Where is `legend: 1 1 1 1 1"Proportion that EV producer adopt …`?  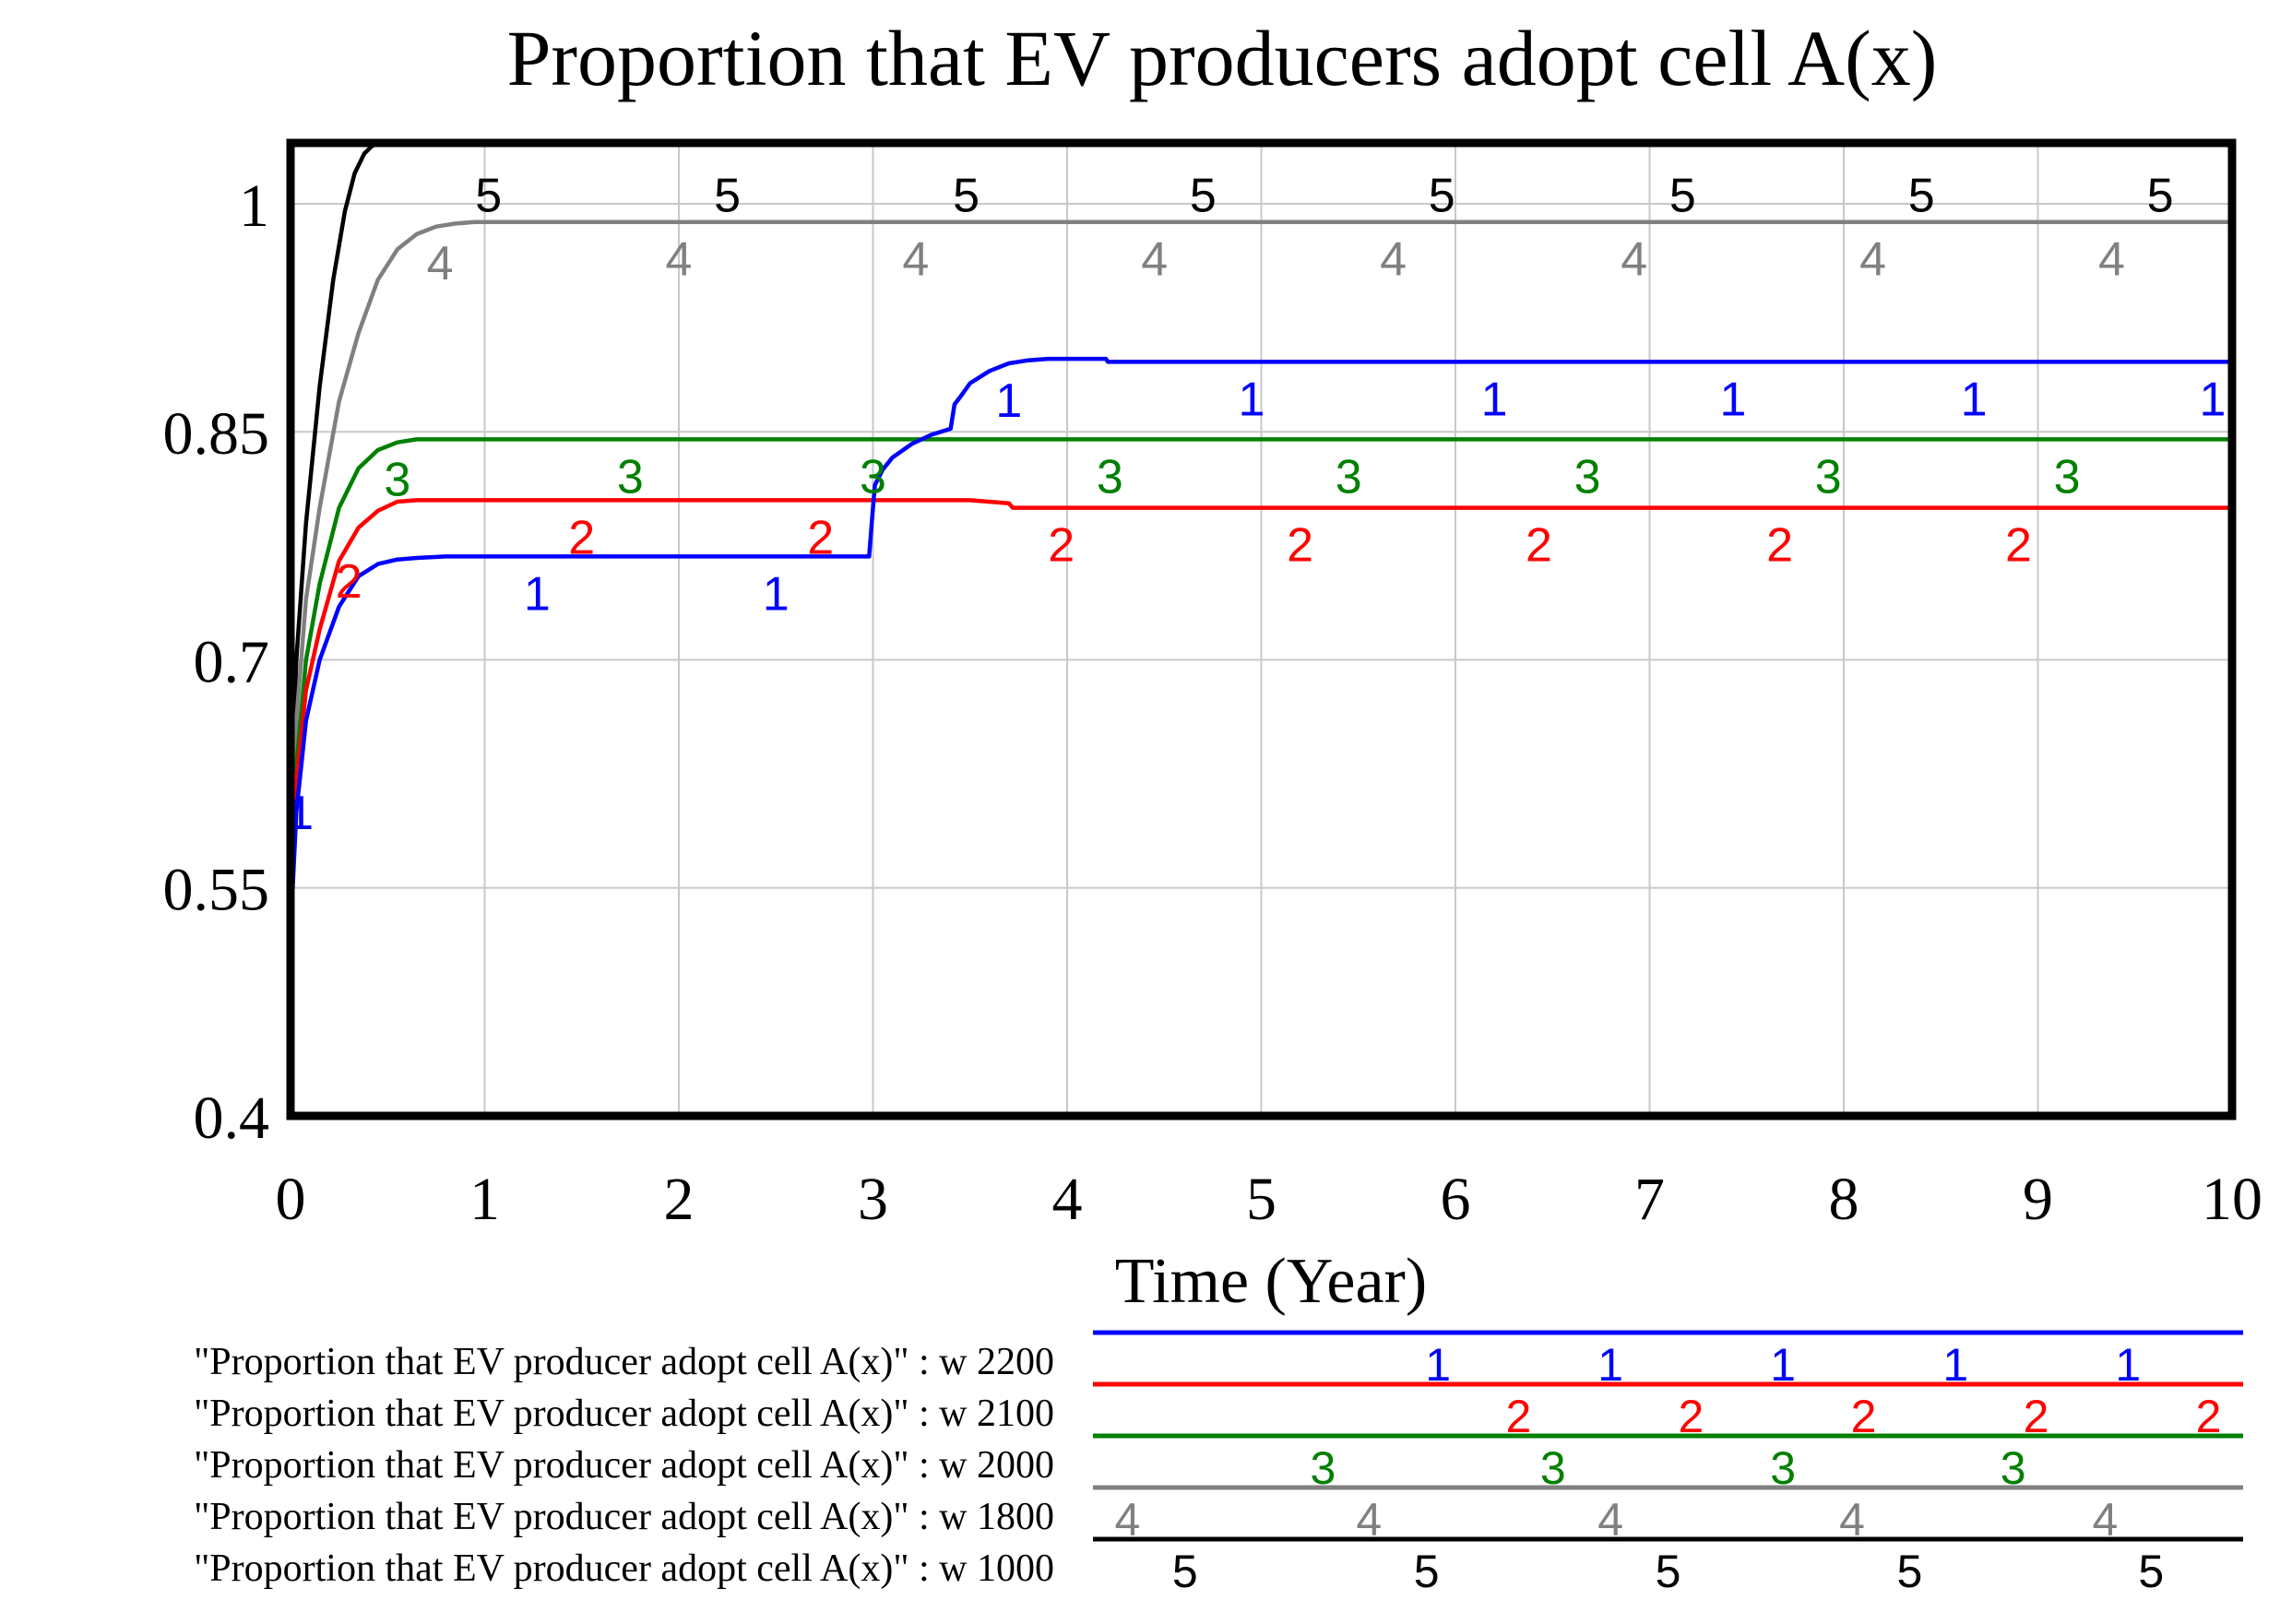
legend: 1 1 1 1 1"Proportion that EV producer adopt … is located at coordinates (1218, 1464).